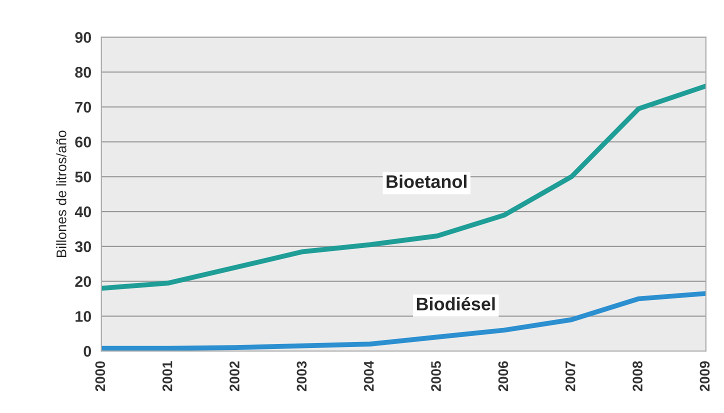 The width and height of the screenshot is (724, 413). Describe the element at coordinates (84, 316) in the screenshot. I see `y-tick-label: 10` at that location.